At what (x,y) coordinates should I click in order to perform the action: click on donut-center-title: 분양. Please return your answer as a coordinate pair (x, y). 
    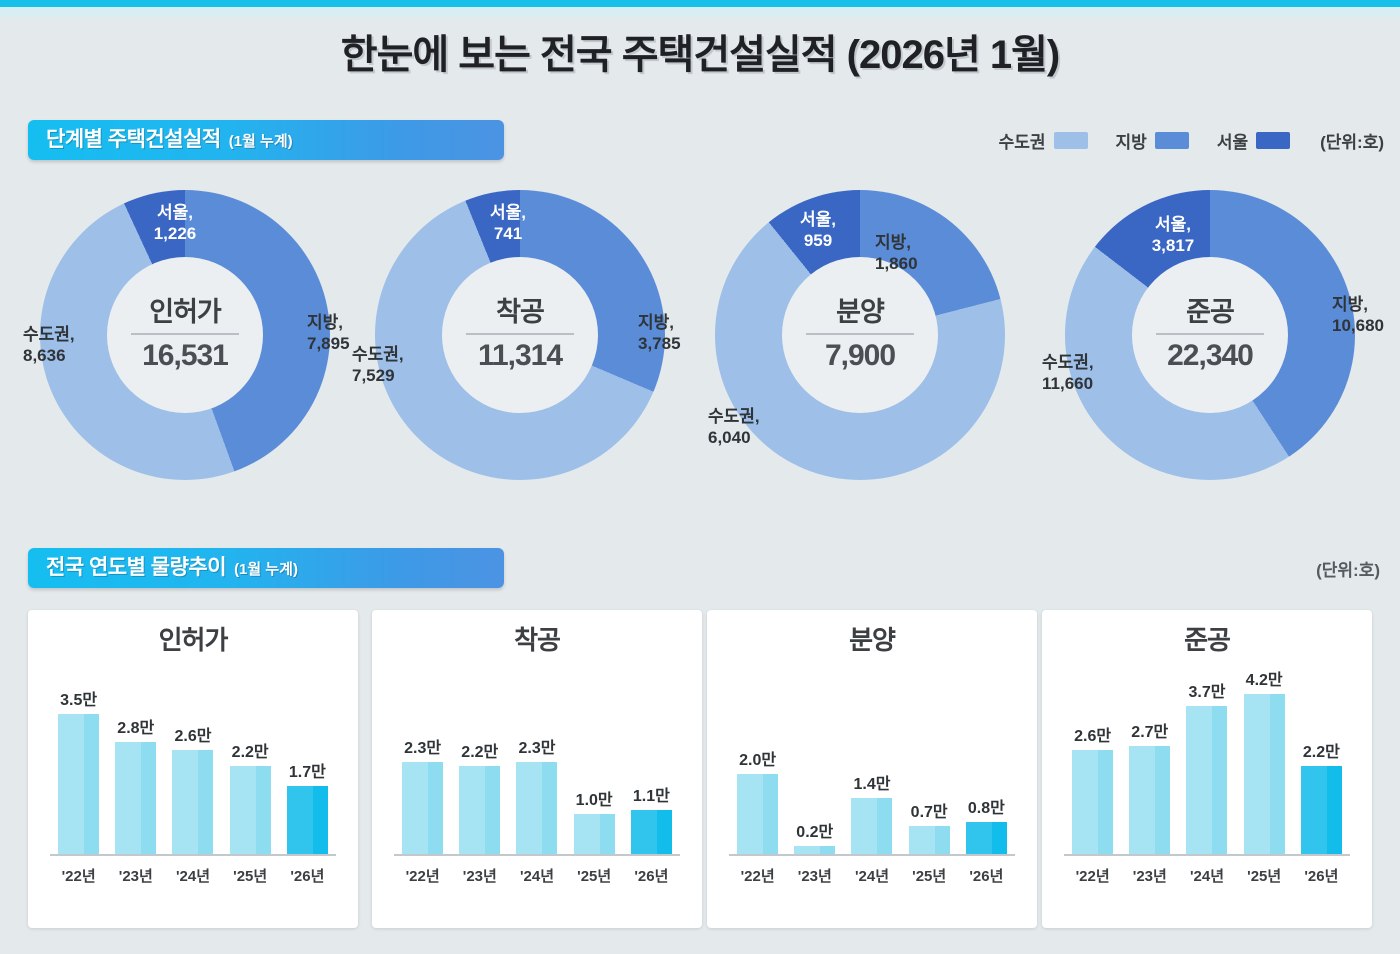
    Looking at the image, I should click on (860, 312).